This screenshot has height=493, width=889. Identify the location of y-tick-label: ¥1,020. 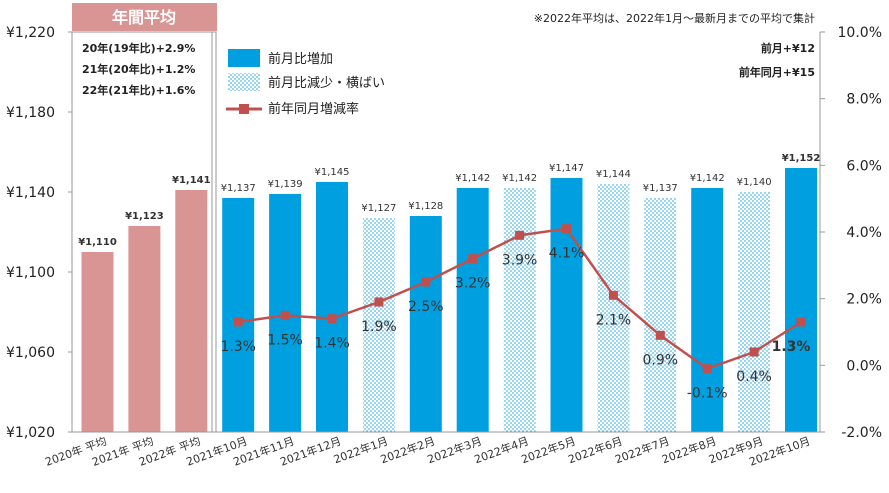
(30, 433).